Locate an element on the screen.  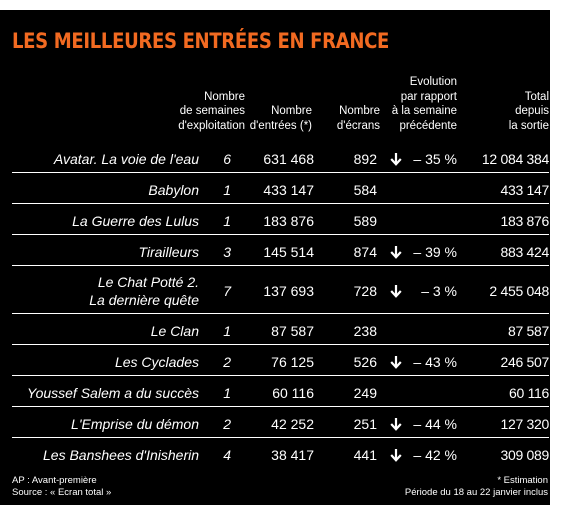
film-title: Les Banshees d'Inisherin is located at coordinates (121, 454).